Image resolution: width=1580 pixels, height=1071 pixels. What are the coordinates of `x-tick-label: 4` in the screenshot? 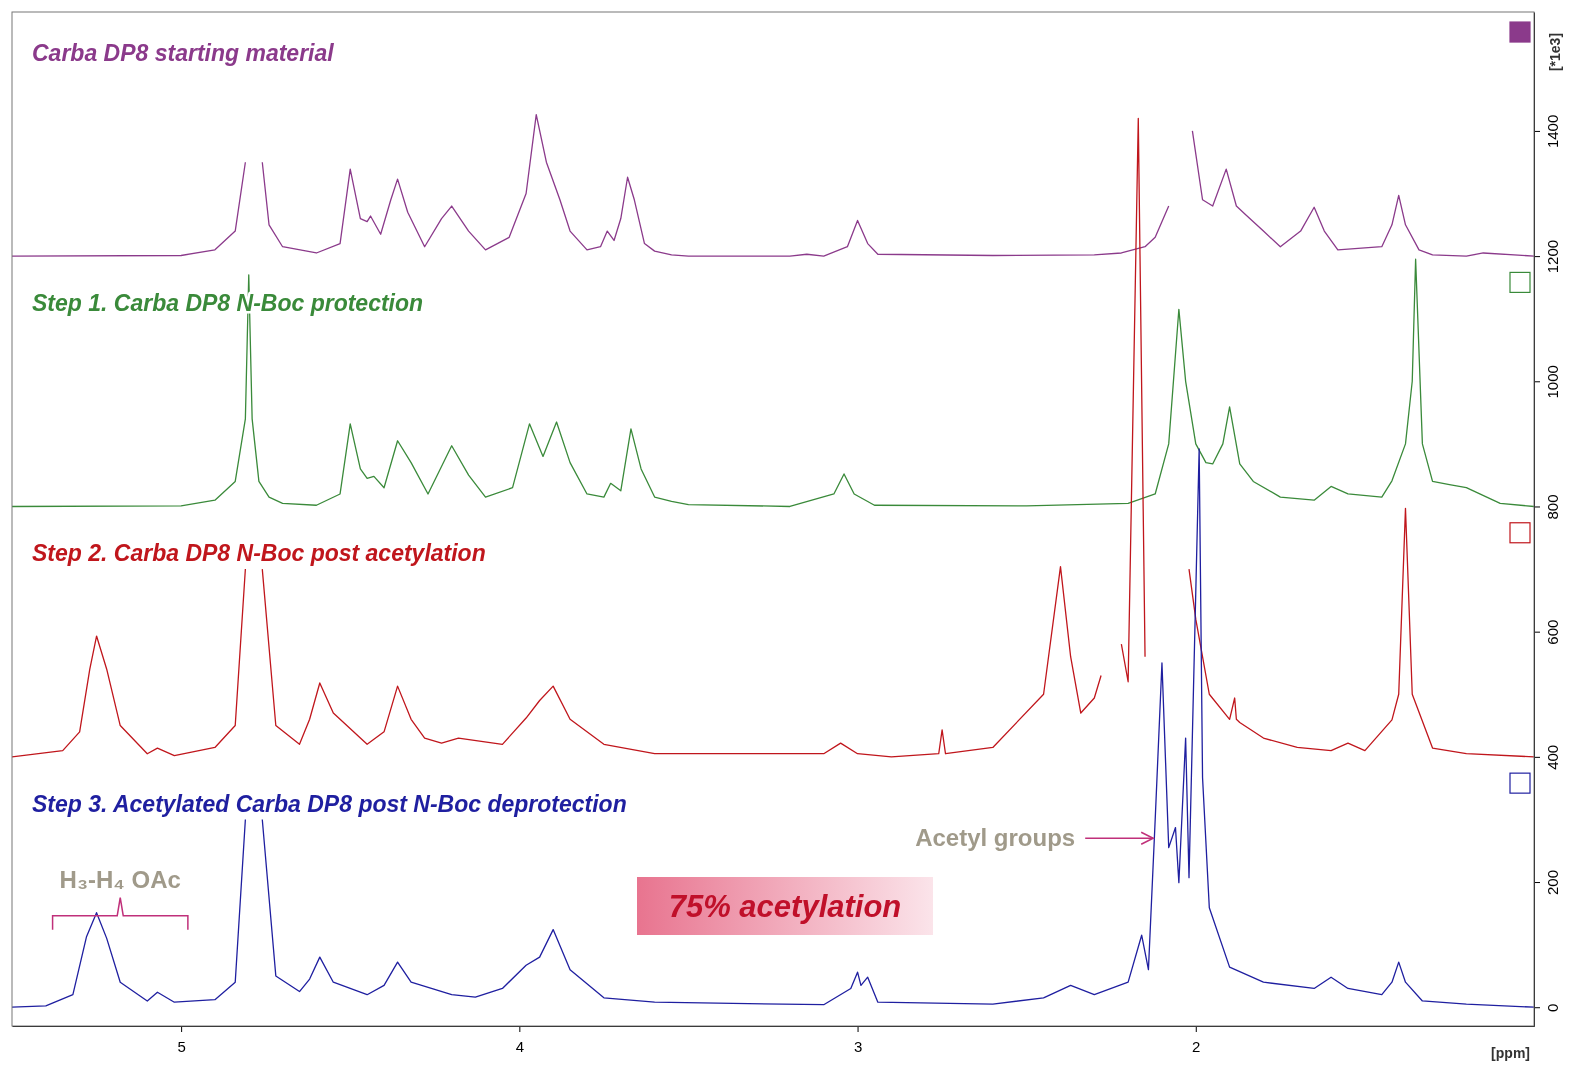 It's located at (520, 1046).